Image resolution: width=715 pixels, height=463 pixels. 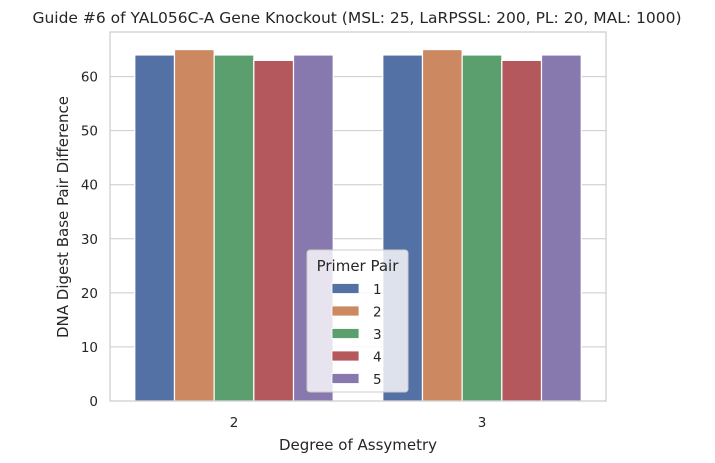 I want to click on y-tick-label: 20, so click(x=89, y=294).